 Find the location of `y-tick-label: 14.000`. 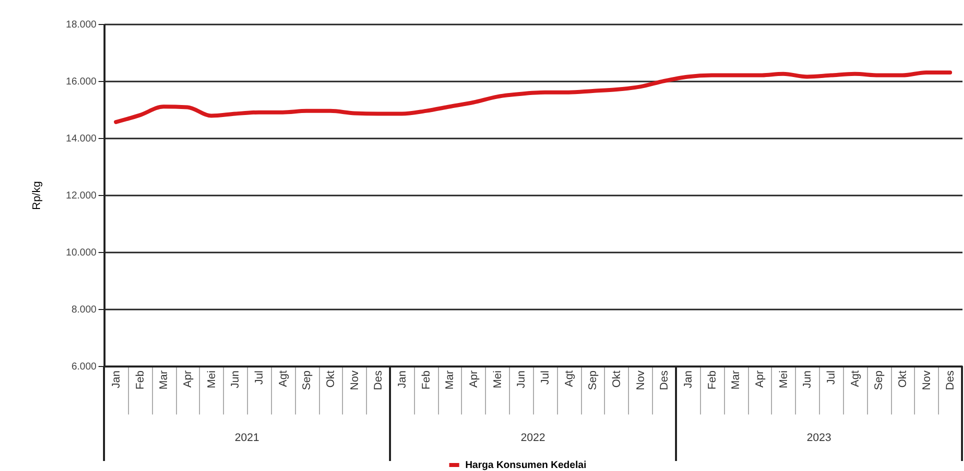

y-tick-label: 14.000 is located at coordinates (81, 139).